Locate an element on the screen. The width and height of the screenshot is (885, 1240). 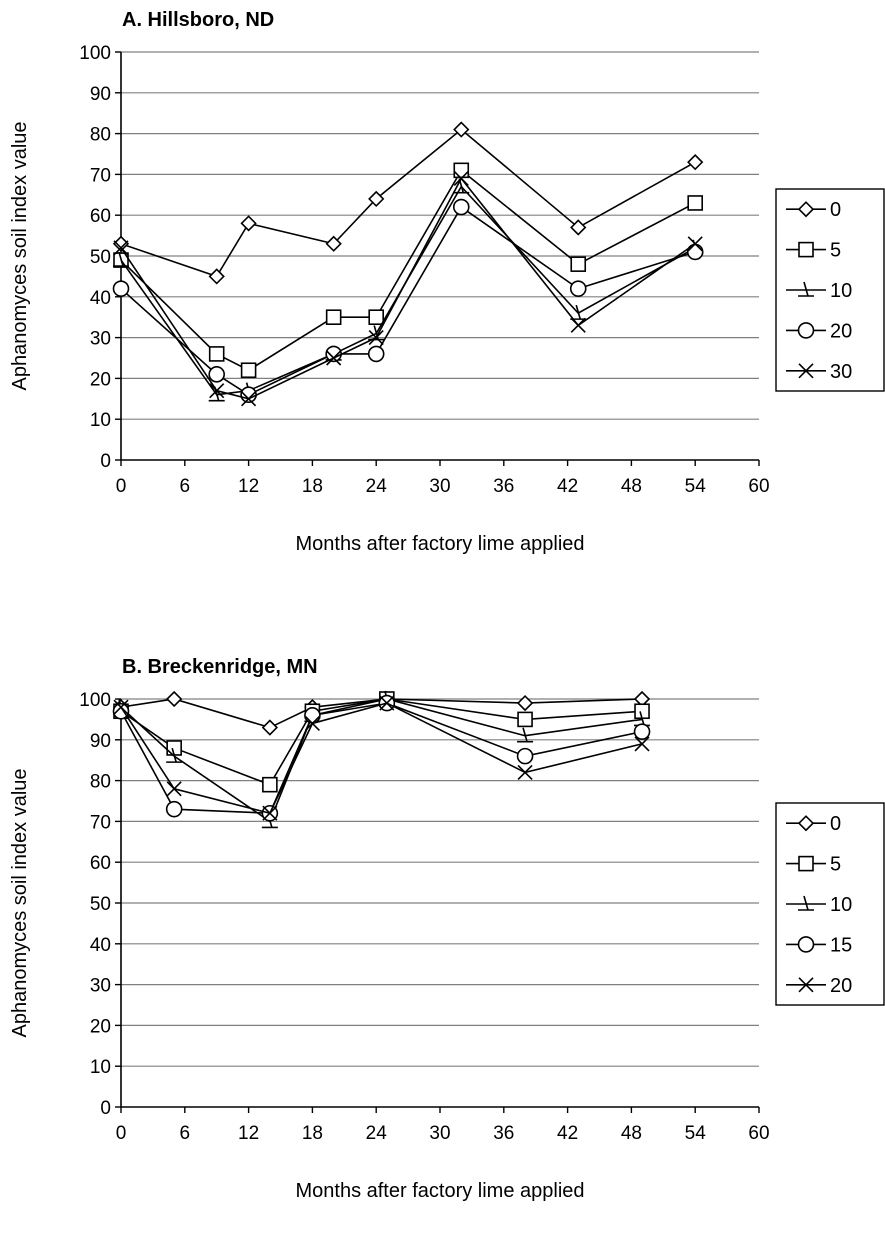
legend: 0 5 10 20 30 is located at coordinates (830, 290).